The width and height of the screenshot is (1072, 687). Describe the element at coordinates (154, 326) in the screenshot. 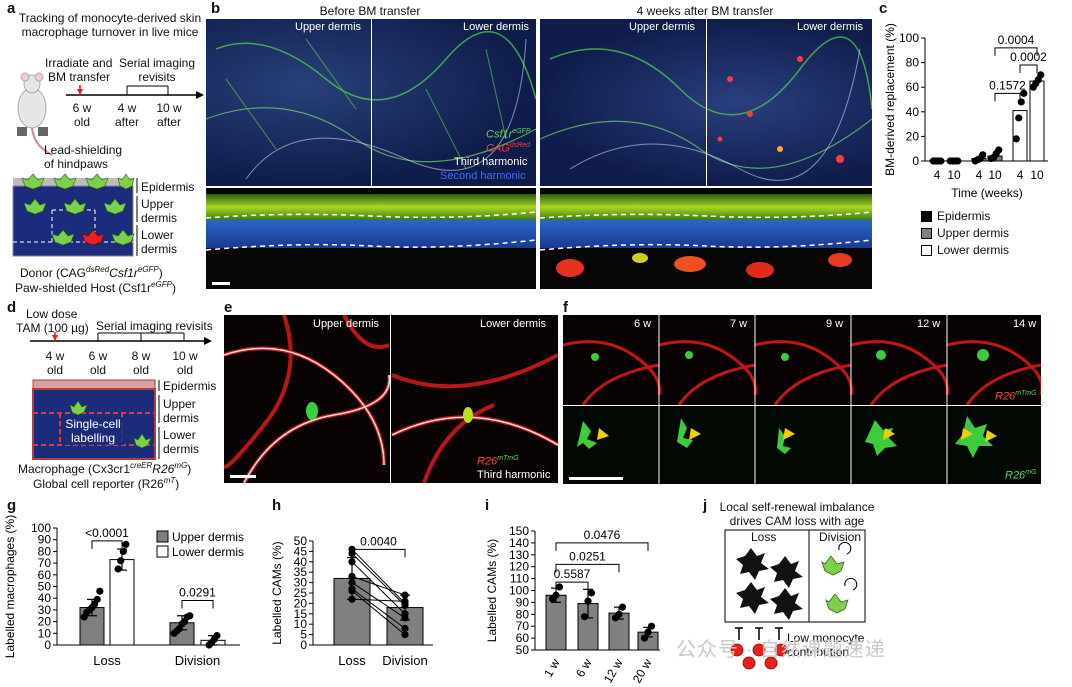

I see `panel-d-serial: Serial imaging revisits` at that location.